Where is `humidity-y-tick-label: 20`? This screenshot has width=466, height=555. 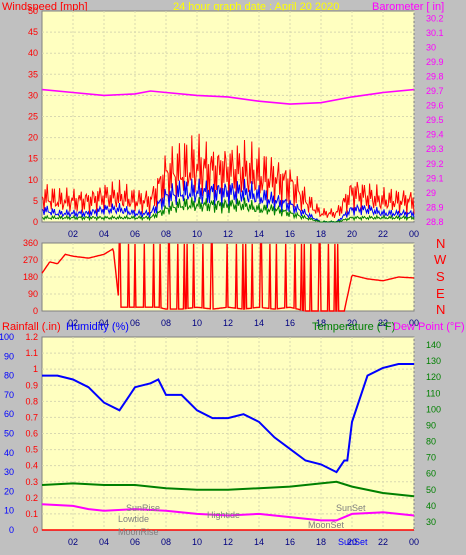 humidity-y-tick-label: 20 is located at coordinates (9, 491).